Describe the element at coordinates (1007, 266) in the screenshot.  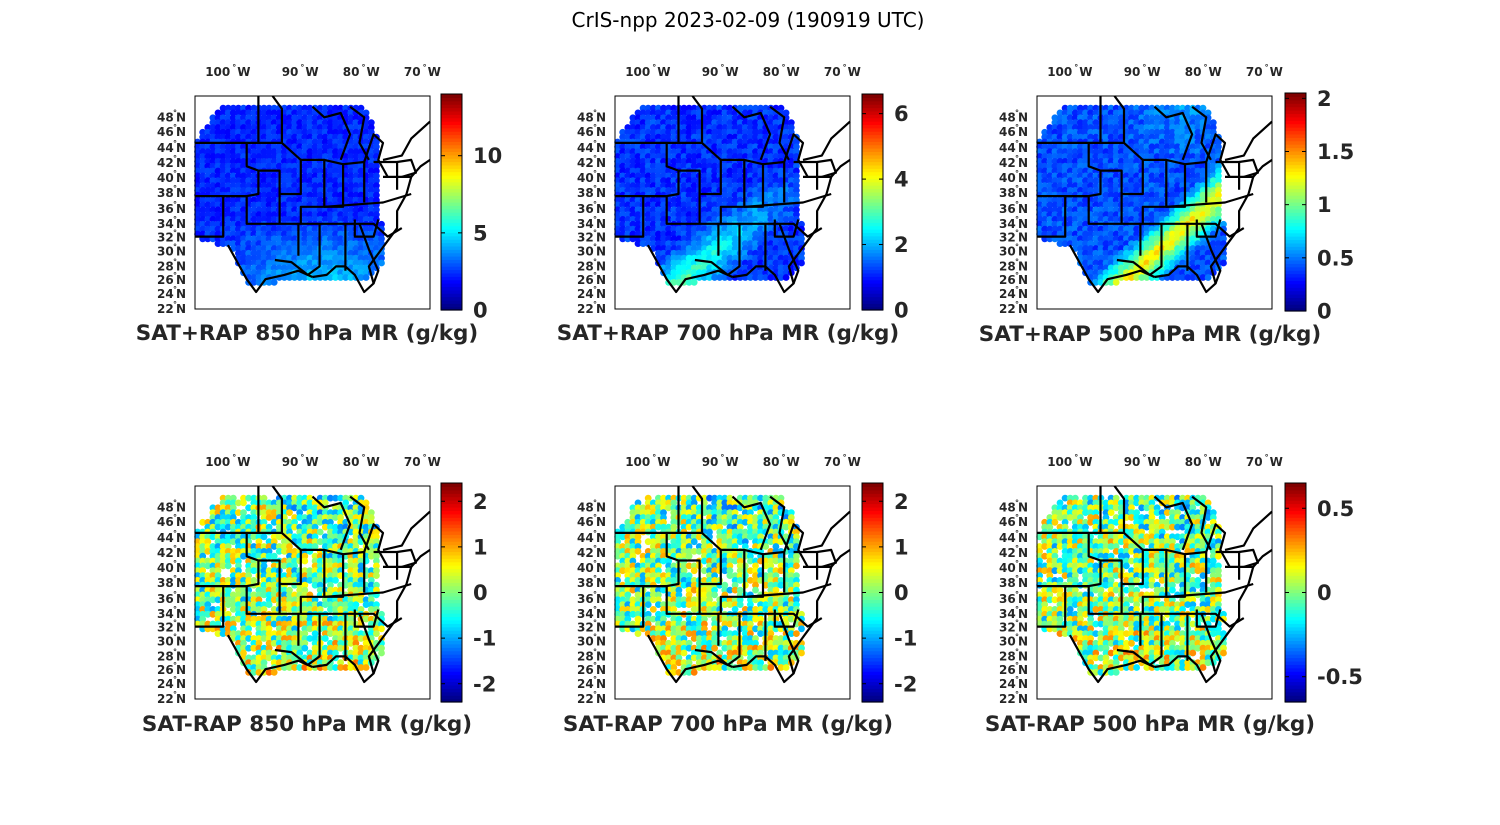
I see `y-tick-label: 28` at that location.